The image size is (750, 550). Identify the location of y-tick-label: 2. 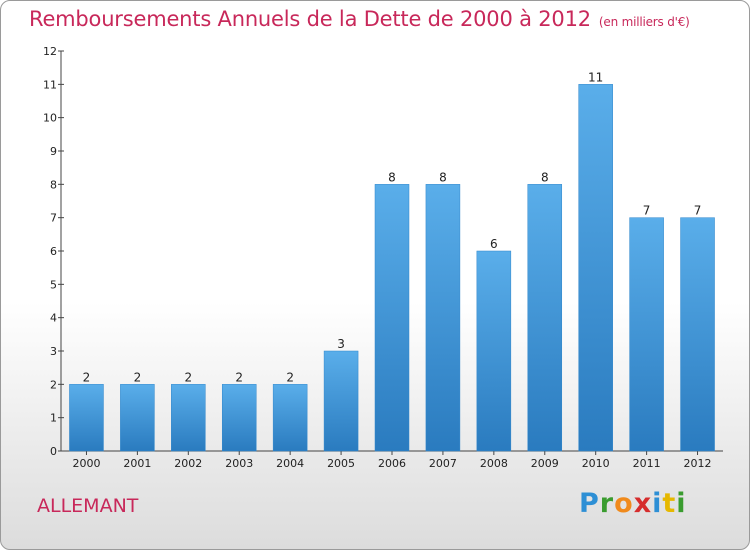
(53, 384).